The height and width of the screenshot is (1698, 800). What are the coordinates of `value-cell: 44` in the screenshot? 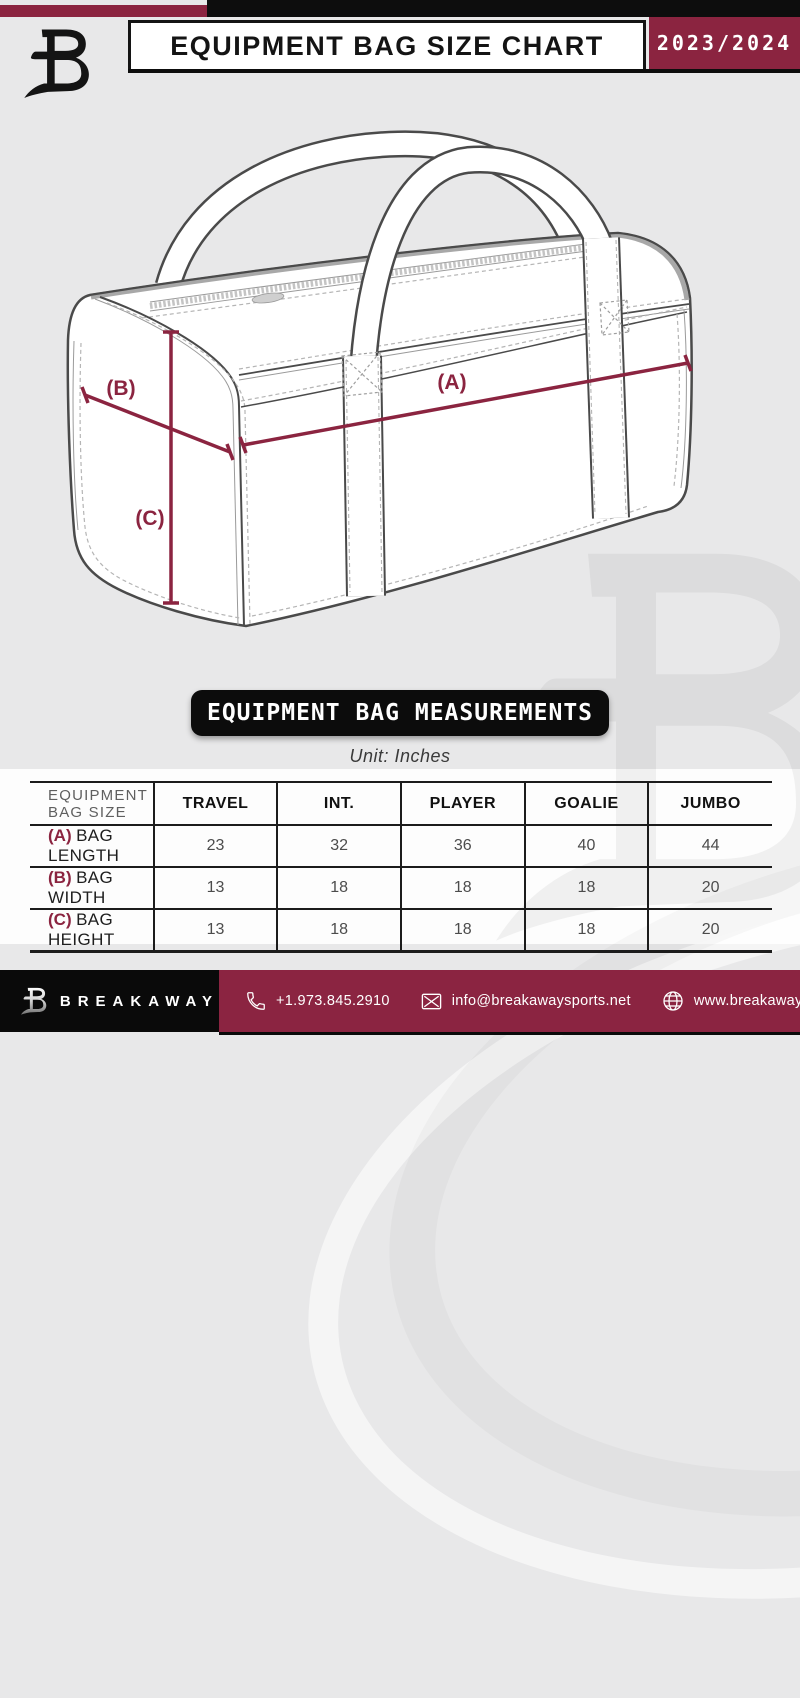 It's located at (709, 846).